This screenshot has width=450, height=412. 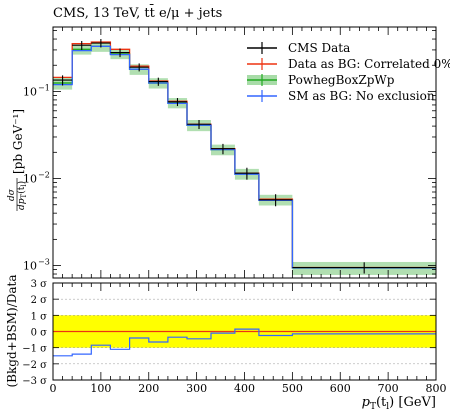 What do you see at coordinates (12, 331) in the screenshot?
I see `ratio-y-axis-label: (Bkgd+BSM)/Data` at bounding box center [12, 331].